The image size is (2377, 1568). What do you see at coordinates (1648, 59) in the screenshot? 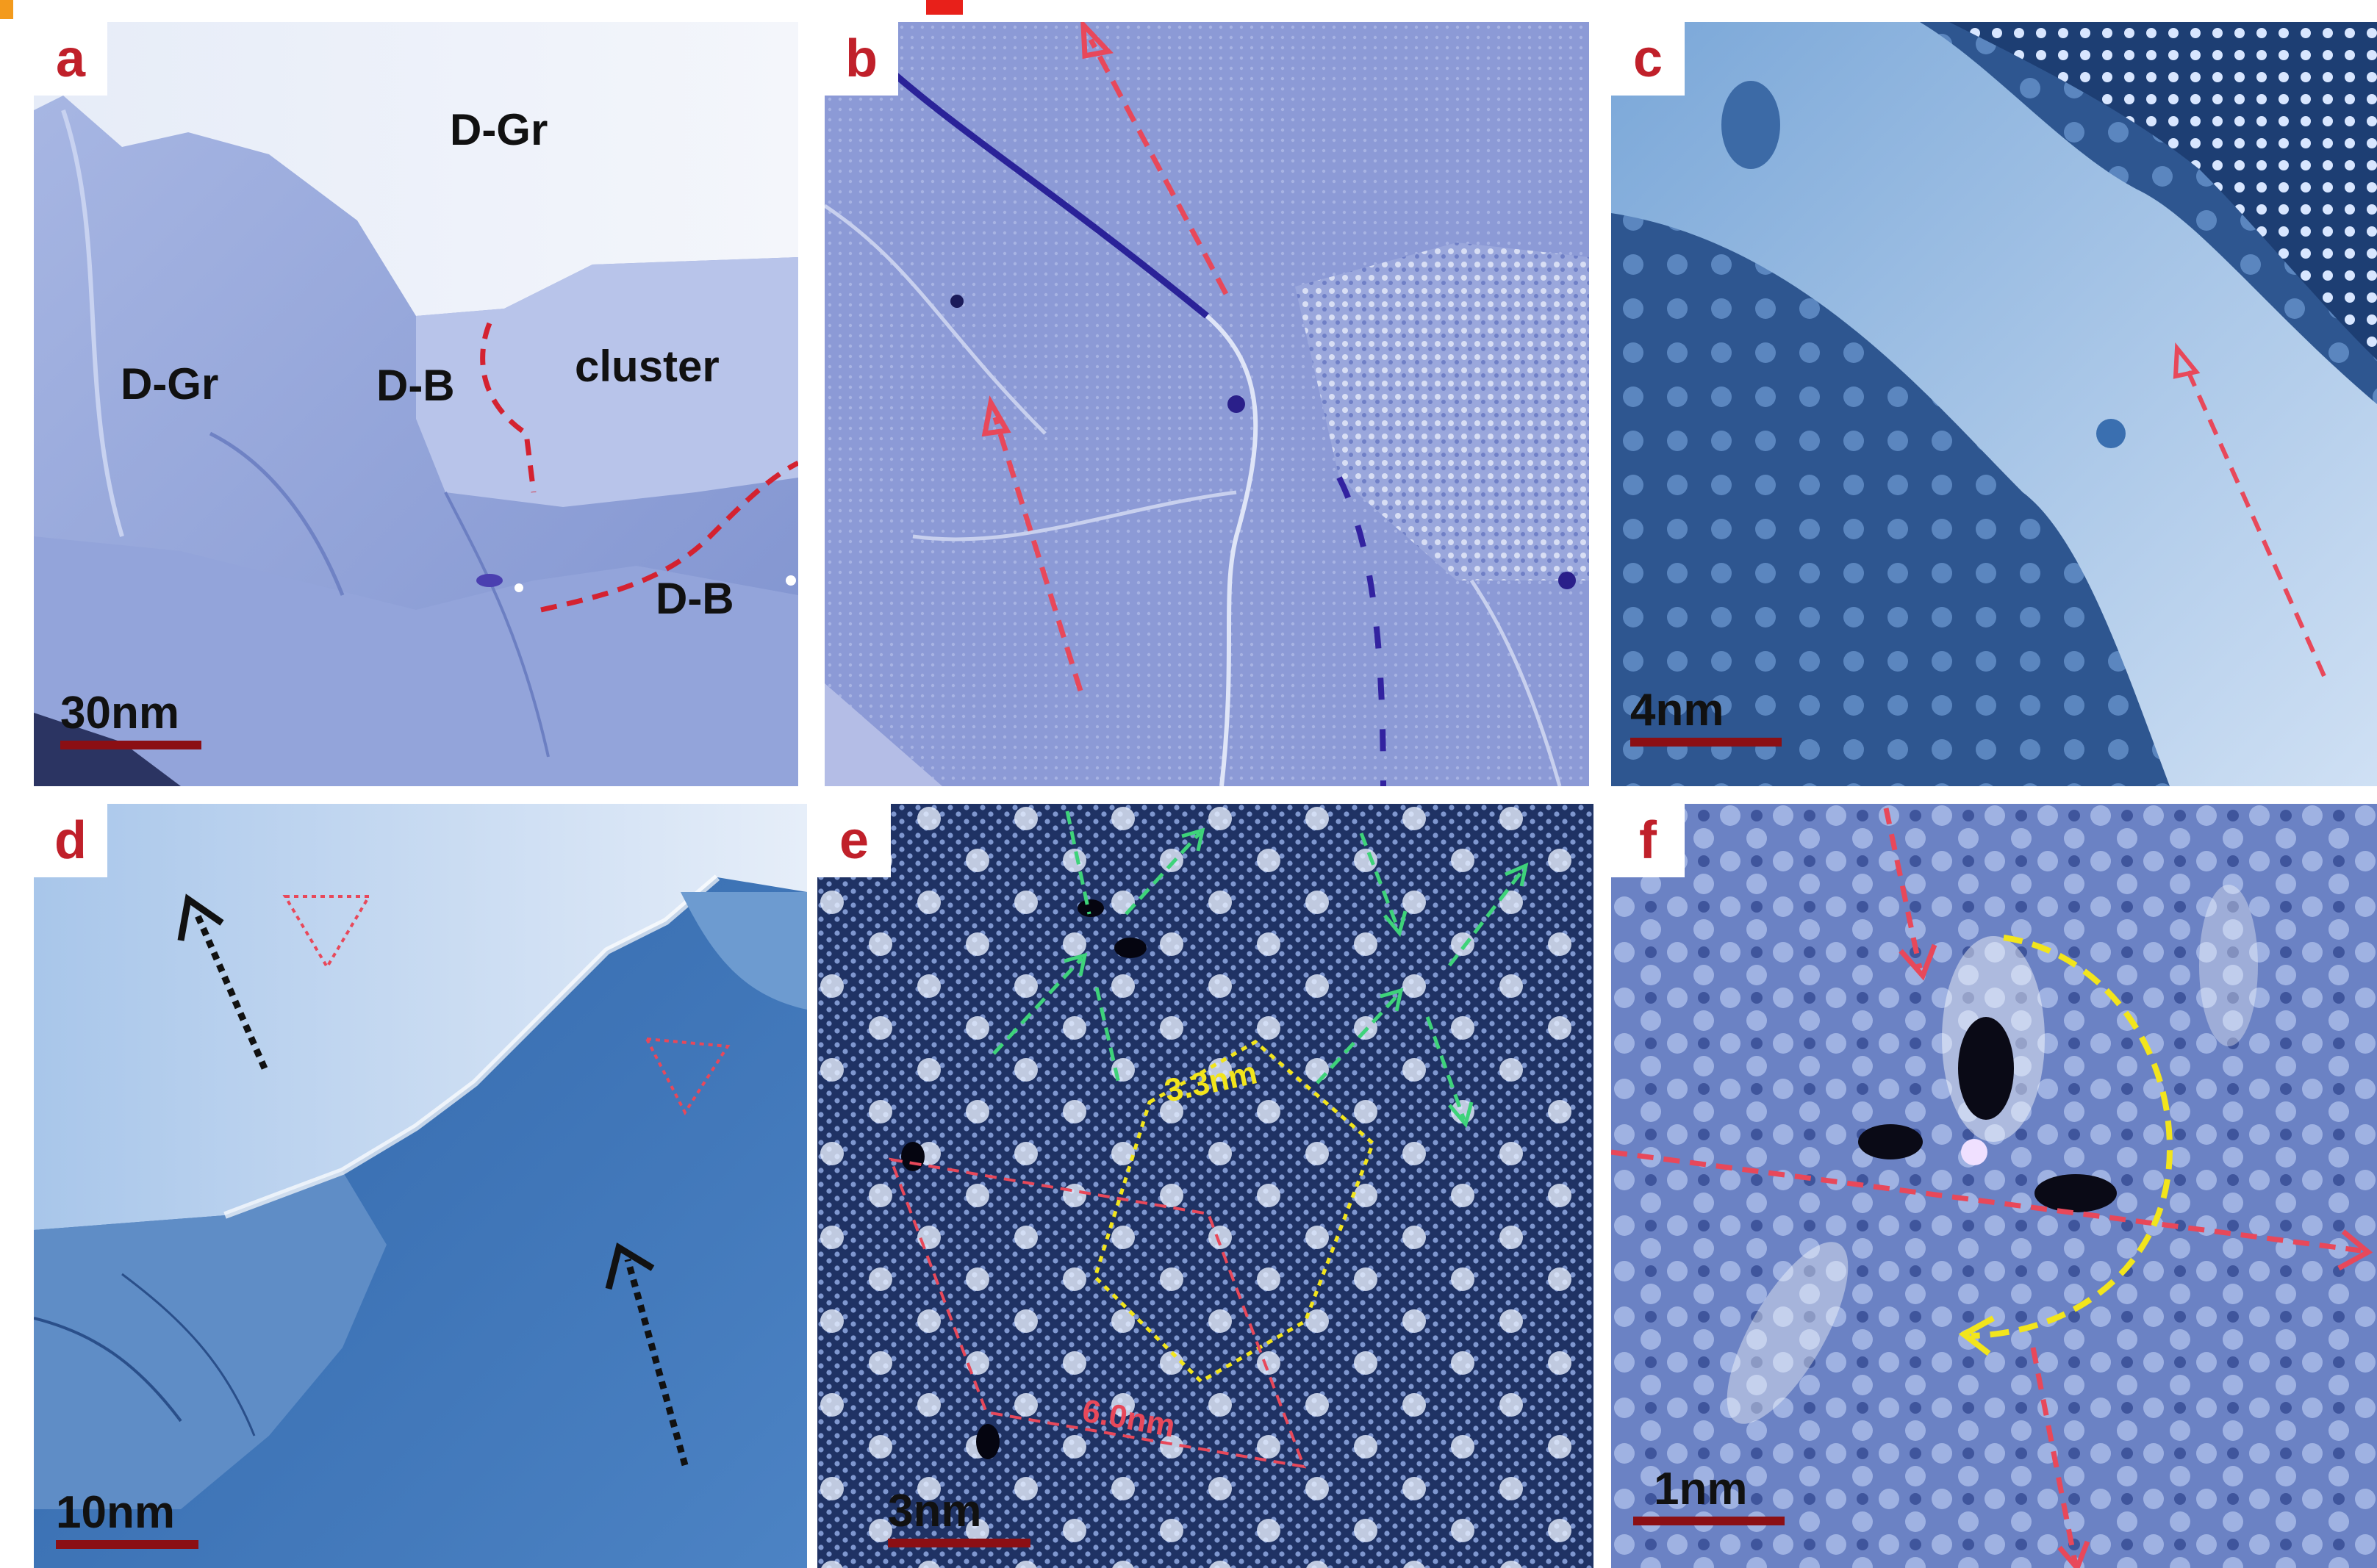
I see `panel-c-label: c` at bounding box center [1648, 59].